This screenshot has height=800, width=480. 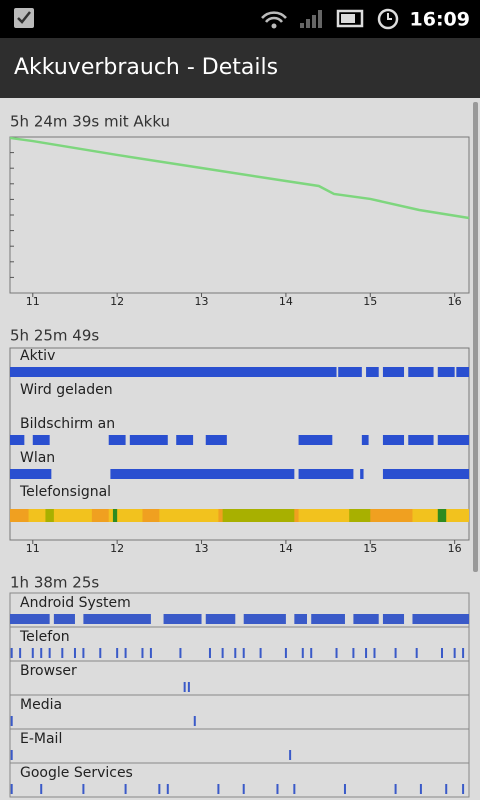 I want to click on title-bar, so click(x=240, y=68).